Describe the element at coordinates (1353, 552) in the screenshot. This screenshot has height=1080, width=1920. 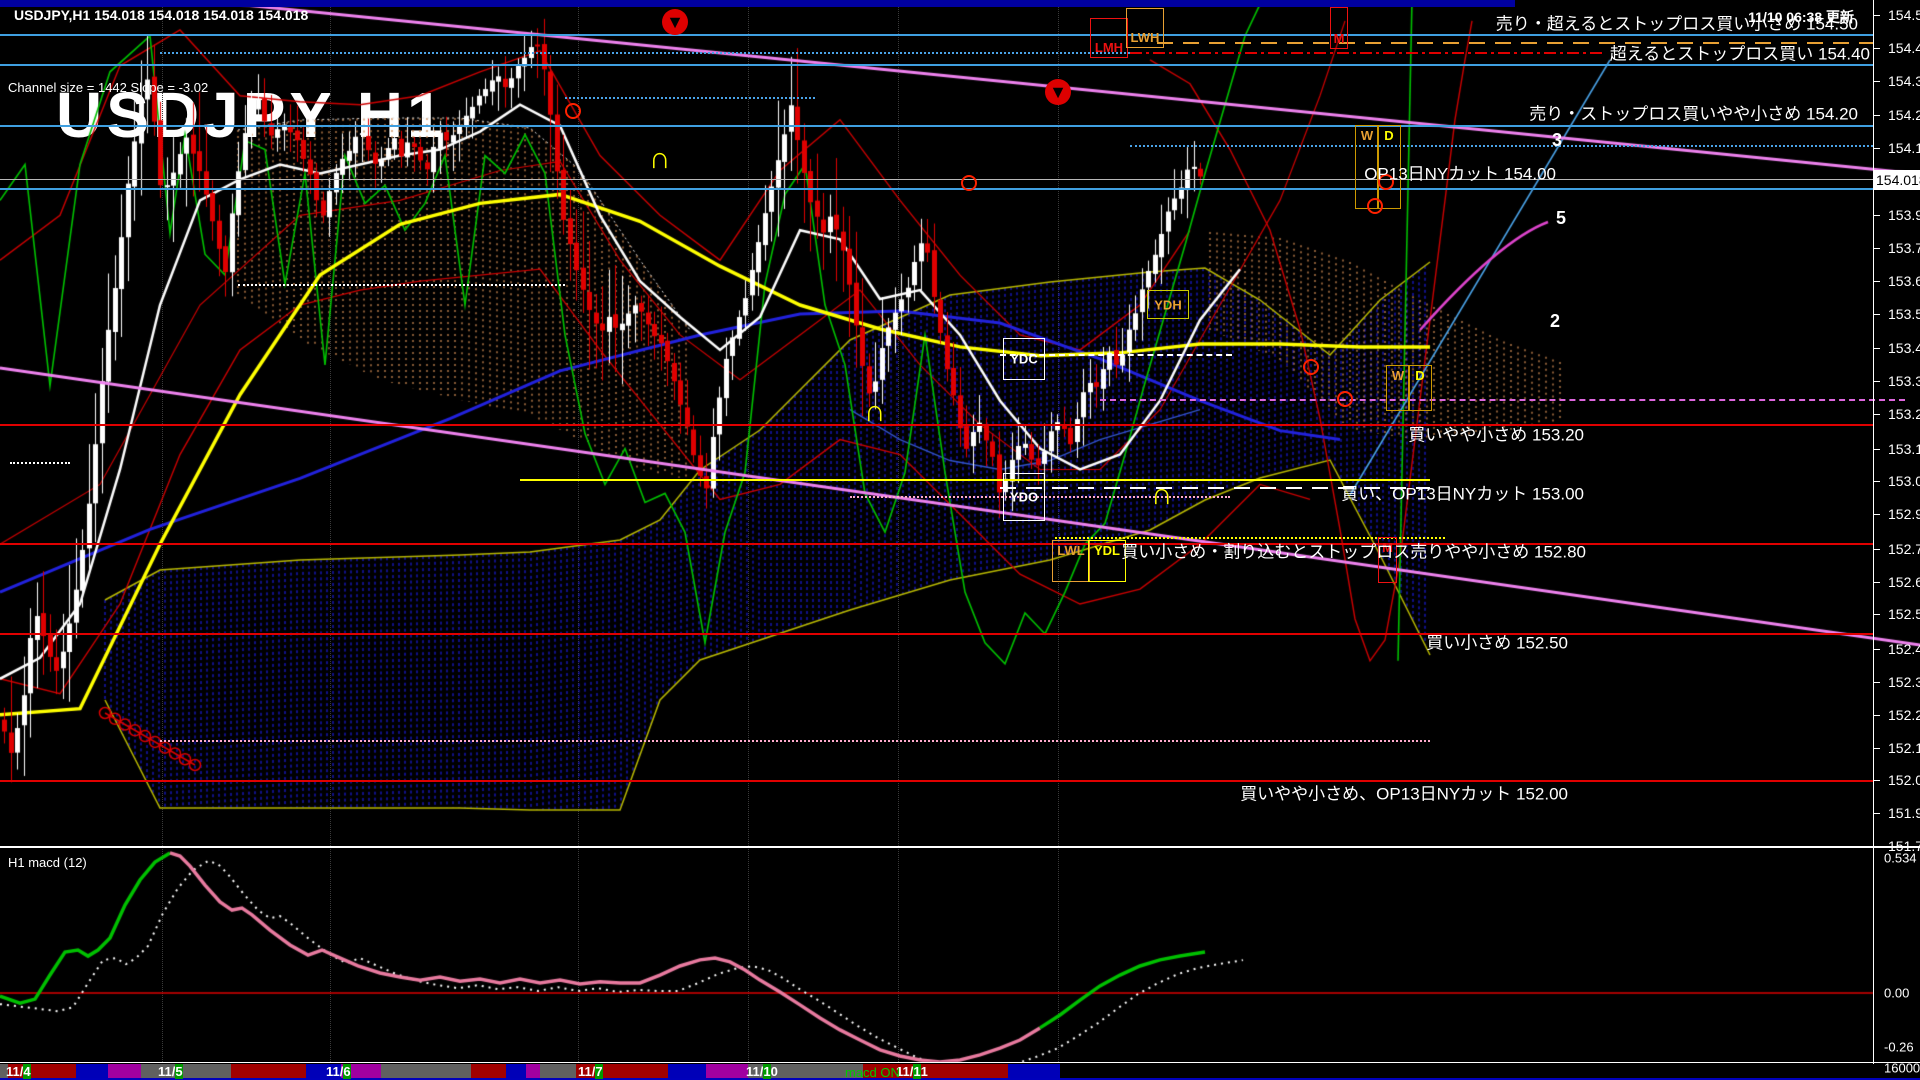
I see `level-annotation: 買い小さめ・割り込むとストップロス売りやや小さめ 152.80` at that location.